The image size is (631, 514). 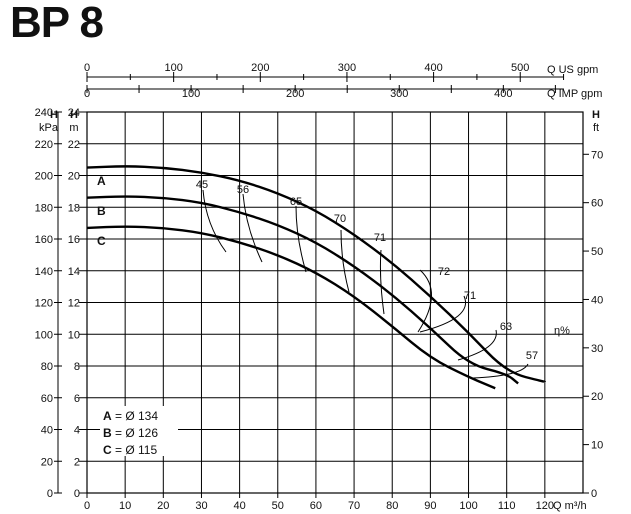 What do you see at coordinates (444, 272) in the screenshot?
I see `efficiency-label: 72` at bounding box center [444, 272].